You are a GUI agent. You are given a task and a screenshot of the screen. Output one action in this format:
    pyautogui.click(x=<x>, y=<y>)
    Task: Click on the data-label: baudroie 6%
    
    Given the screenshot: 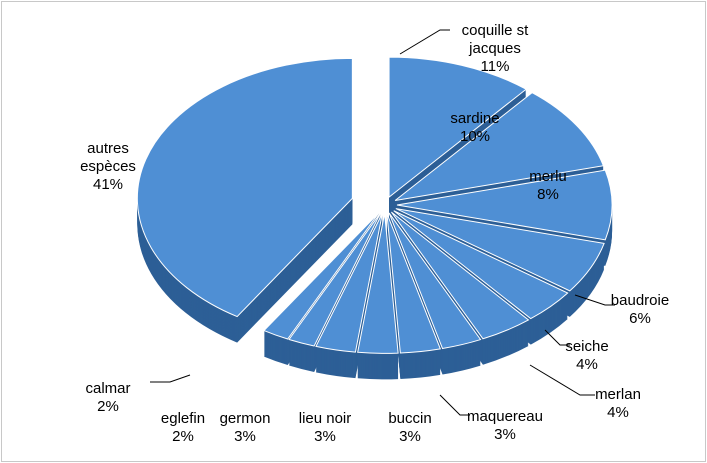 What is the action you would take?
    pyautogui.click(x=640, y=310)
    